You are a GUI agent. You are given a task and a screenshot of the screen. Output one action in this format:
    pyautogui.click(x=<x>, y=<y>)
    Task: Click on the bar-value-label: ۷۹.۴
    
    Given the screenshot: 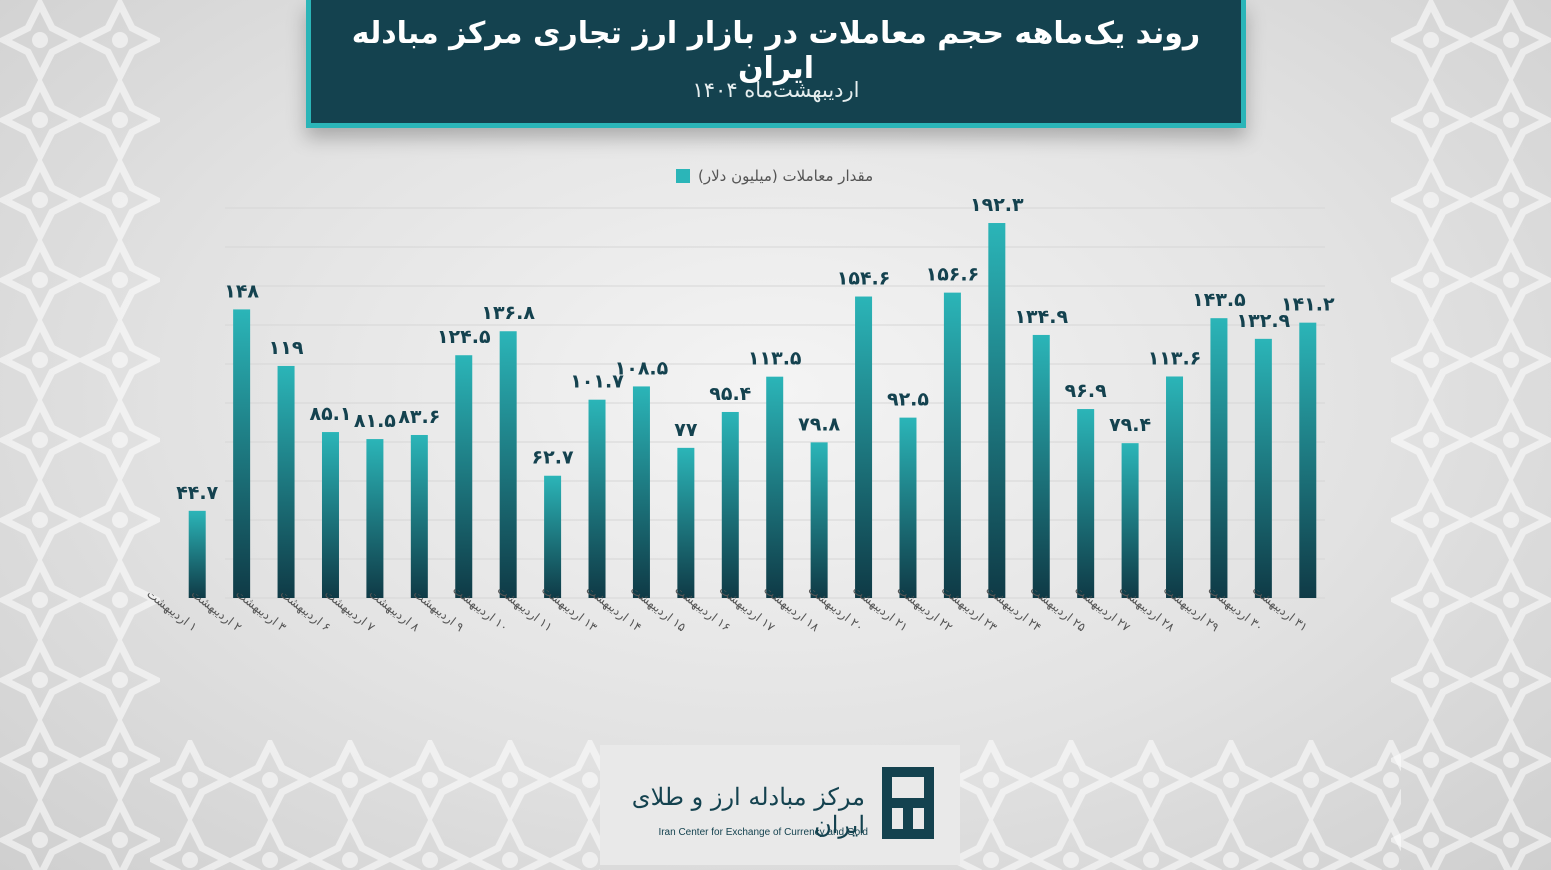 What is the action you would take?
    pyautogui.click(x=1130, y=425)
    